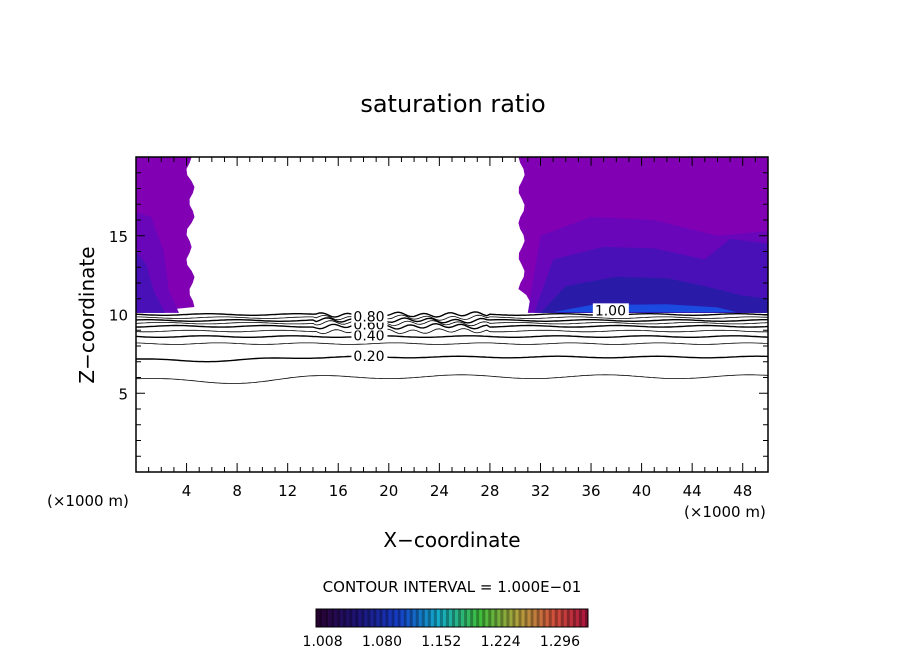 The width and height of the screenshot is (904, 654). Describe the element at coordinates (287, 491) in the screenshot. I see `x-tick-label: 12` at that location.